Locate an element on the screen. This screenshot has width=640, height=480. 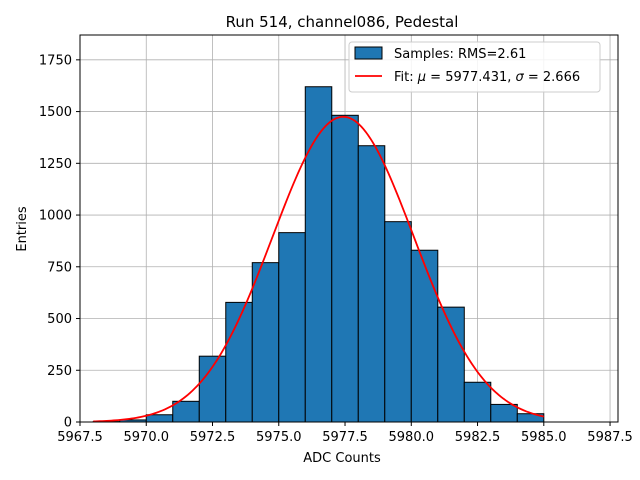
x-tick-label: 5975.0 is located at coordinates (279, 437).